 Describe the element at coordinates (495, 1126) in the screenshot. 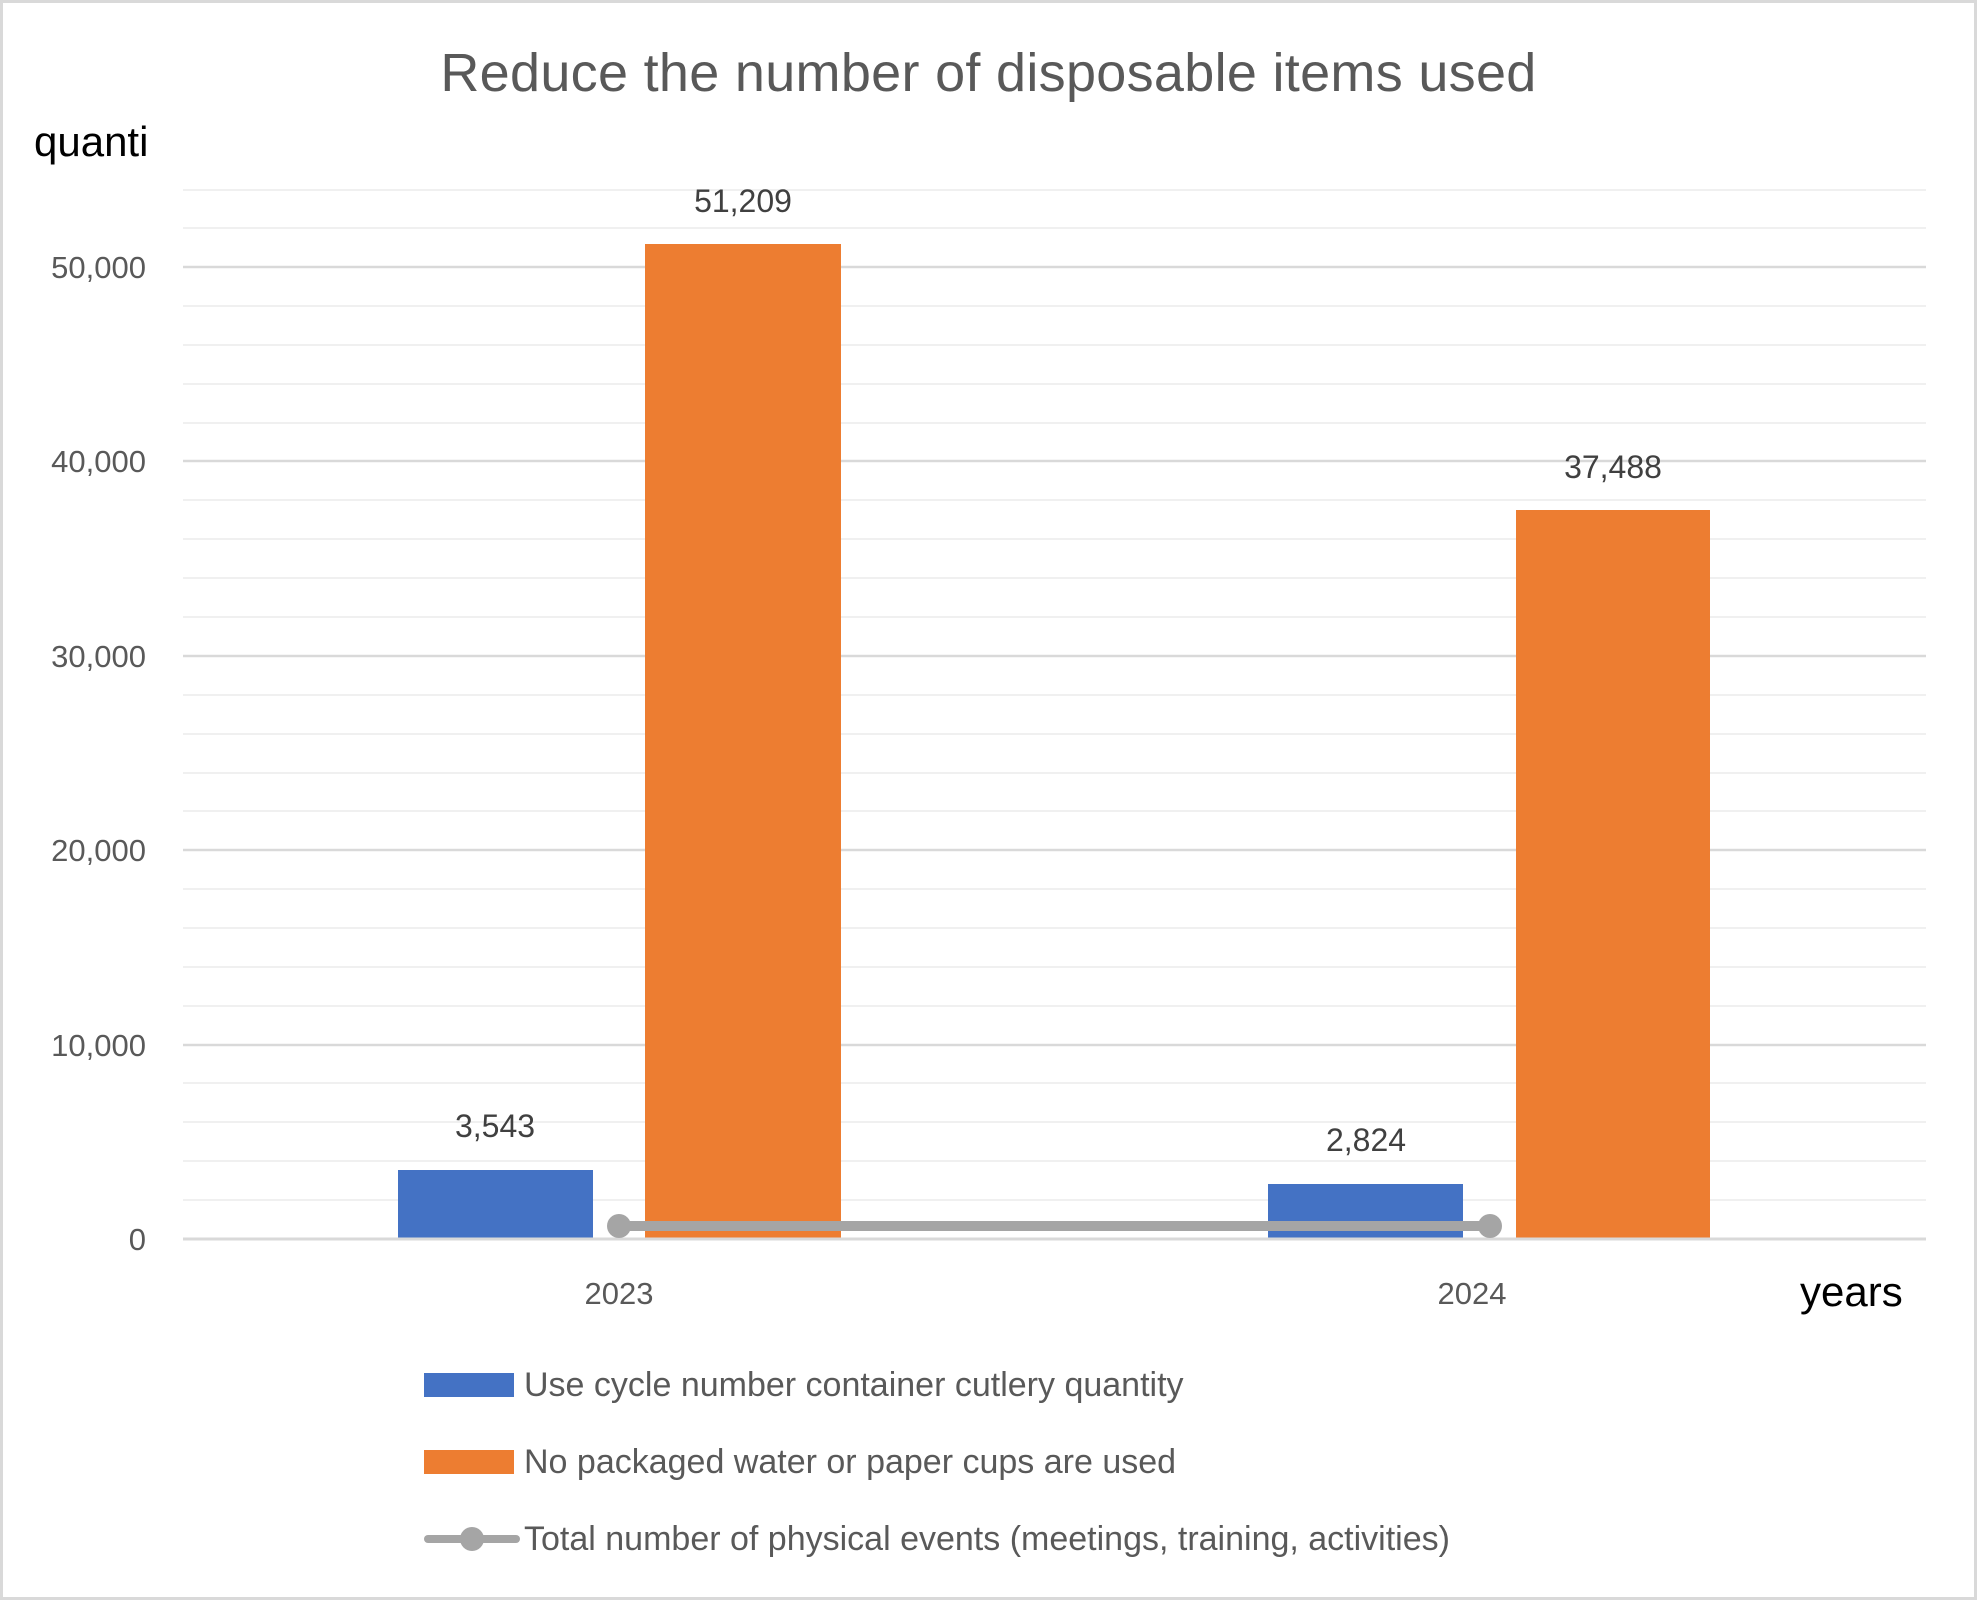

I see `data-label-blue-2023: 3,543` at that location.